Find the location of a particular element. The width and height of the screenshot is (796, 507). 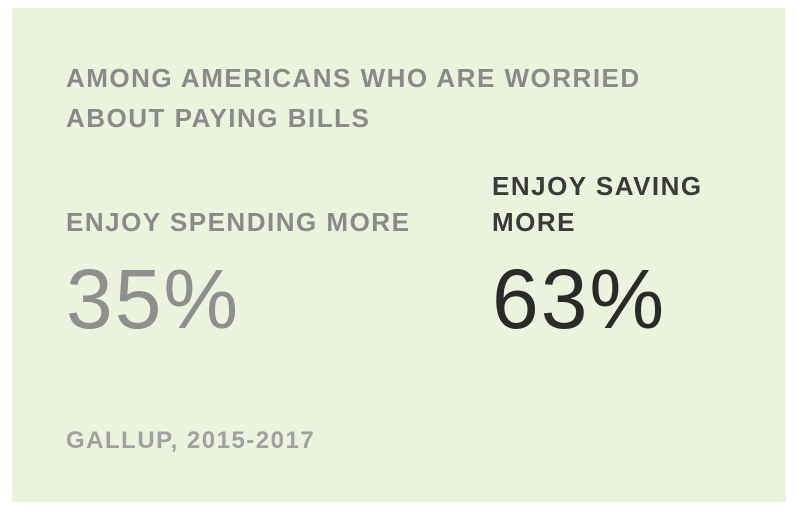

stat-enjoy-saving: ENJOY SAVING MORE 63% is located at coordinates (637, 256).